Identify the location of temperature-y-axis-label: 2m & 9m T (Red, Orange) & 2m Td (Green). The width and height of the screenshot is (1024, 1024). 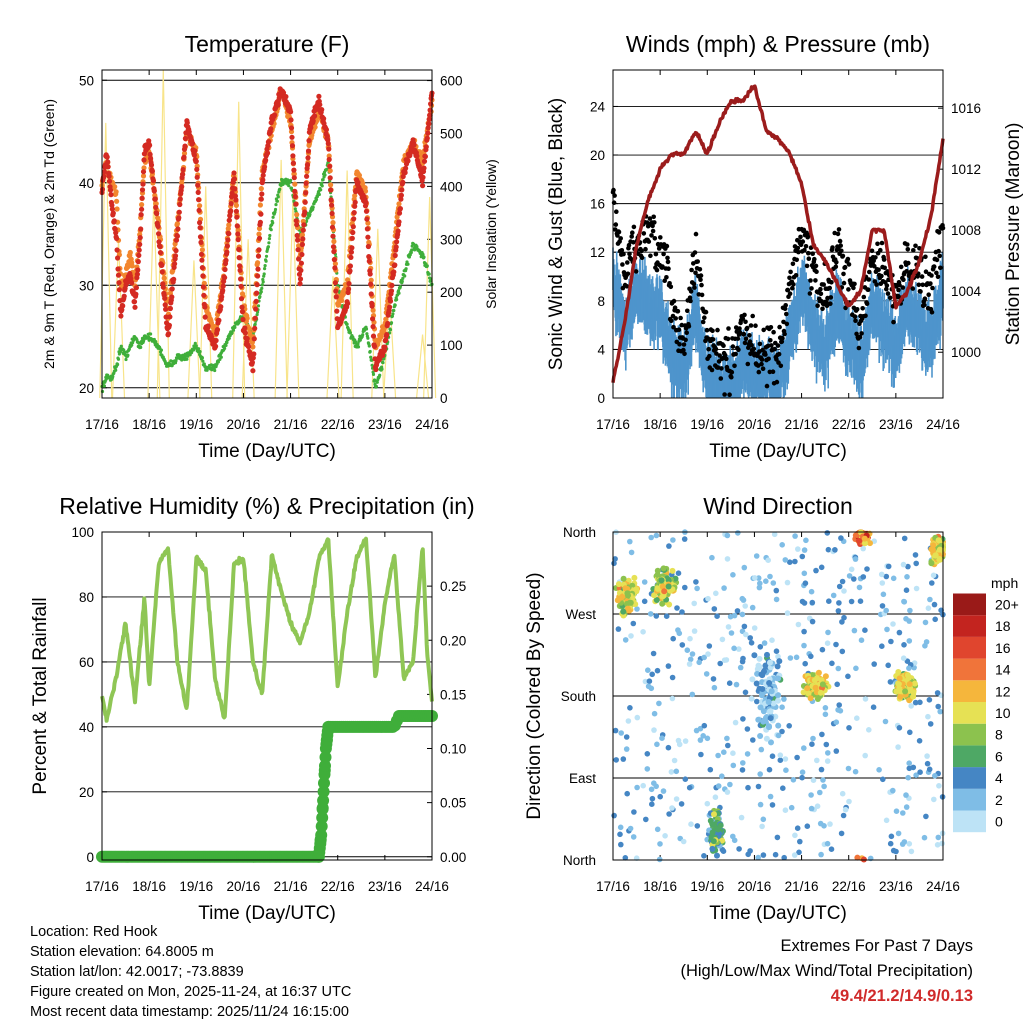
(49, 234).